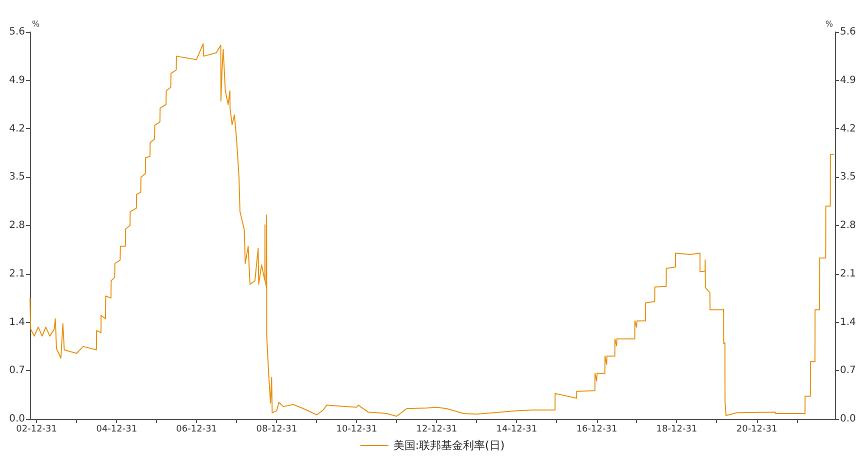 Image resolution: width=865 pixels, height=460 pixels. Describe the element at coordinates (848, 225) in the screenshot. I see `y2-tick-label: 2.8` at that location.